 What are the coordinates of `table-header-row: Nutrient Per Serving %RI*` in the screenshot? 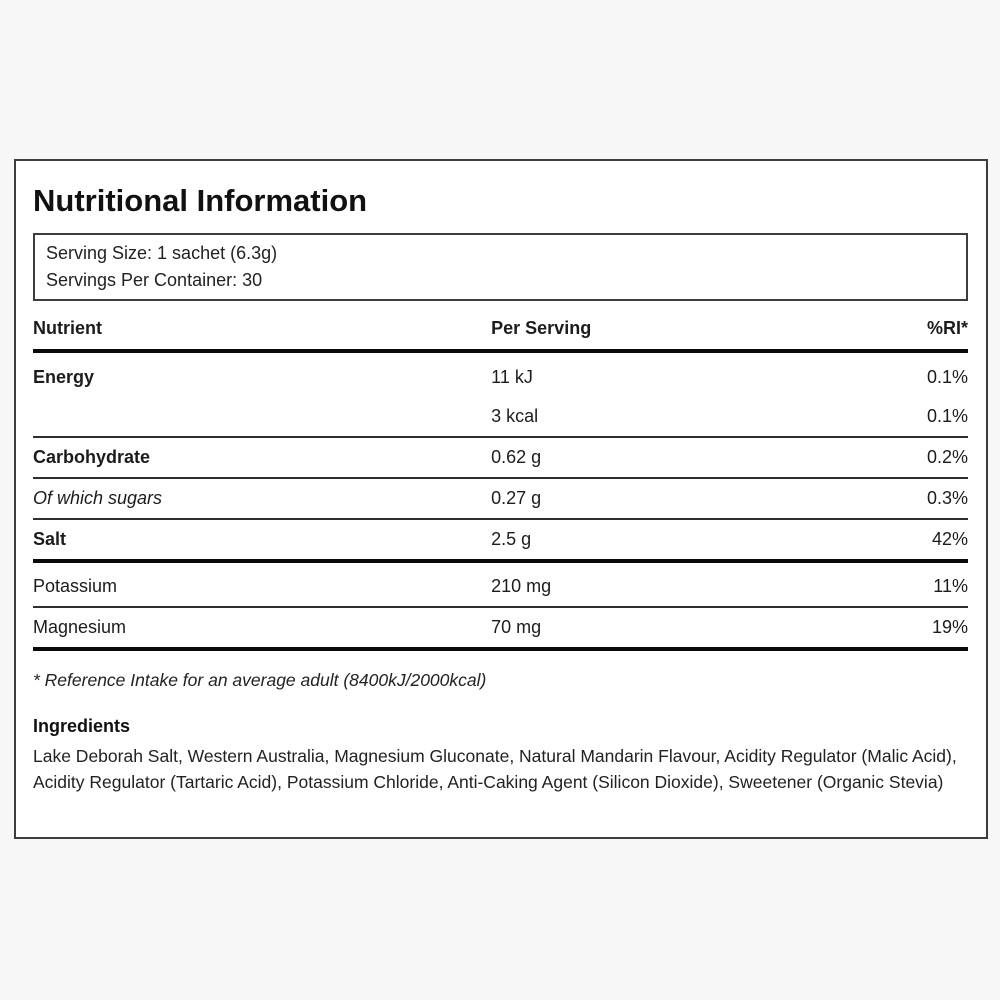 It's located at (500, 333).